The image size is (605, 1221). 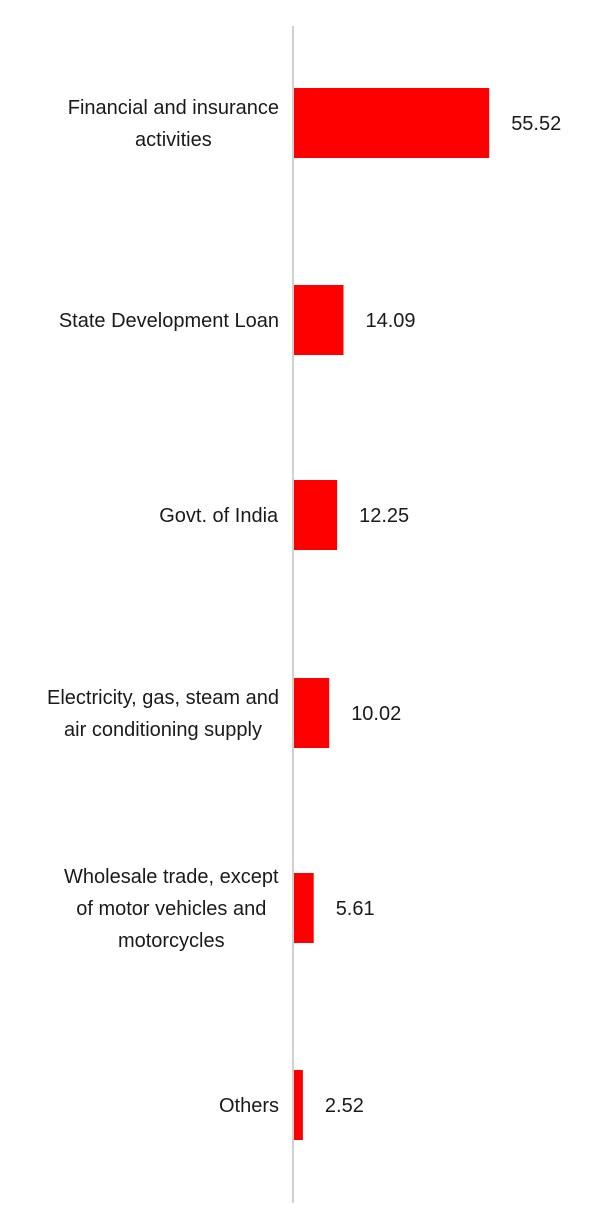 What do you see at coordinates (169, 321) in the screenshot?
I see `category-label-1: State Development Loan` at bounding box center [169, 321].